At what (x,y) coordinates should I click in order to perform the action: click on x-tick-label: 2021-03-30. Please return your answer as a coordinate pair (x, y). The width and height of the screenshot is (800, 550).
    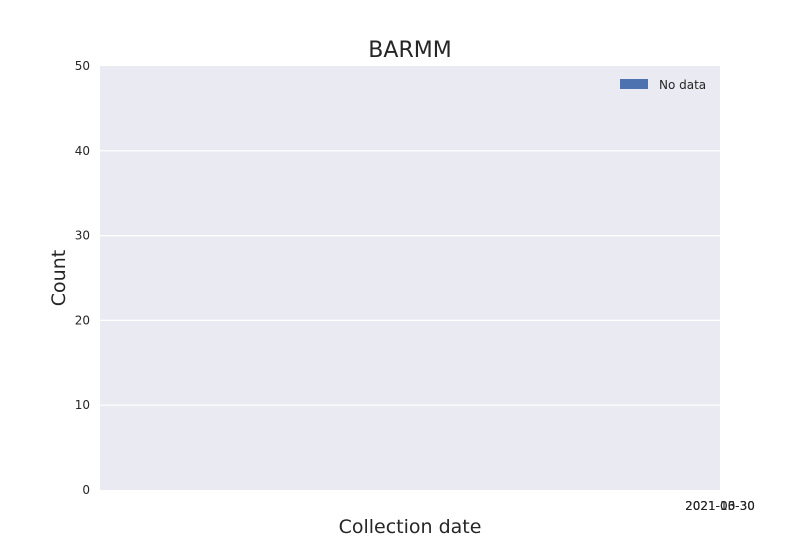
    Looking at the image, I should click on (720, 506).